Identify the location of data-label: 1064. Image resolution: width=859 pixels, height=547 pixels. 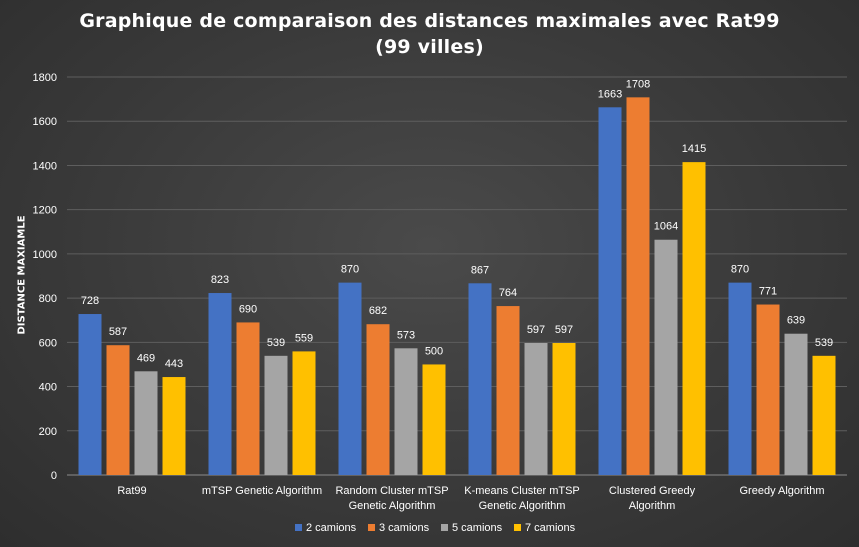
(666, 227).